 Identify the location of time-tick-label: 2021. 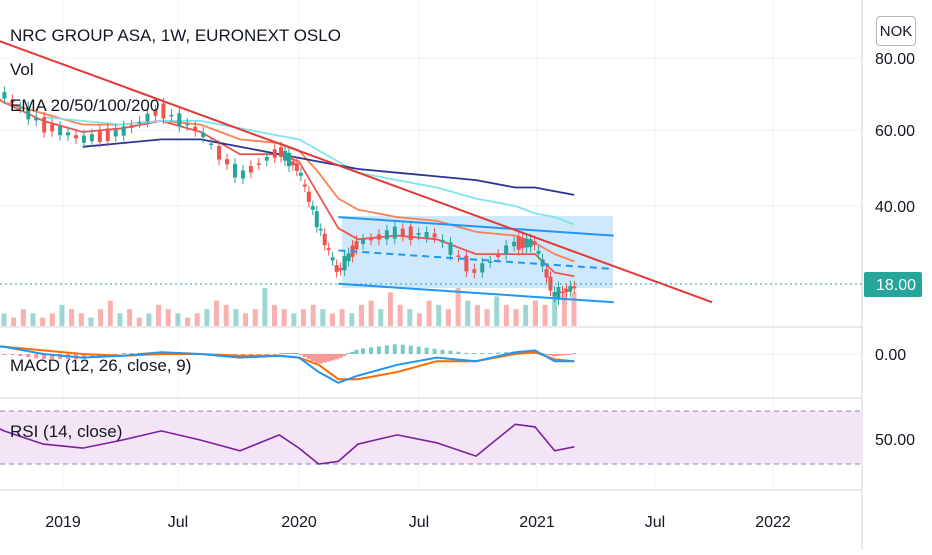
(537, 522).